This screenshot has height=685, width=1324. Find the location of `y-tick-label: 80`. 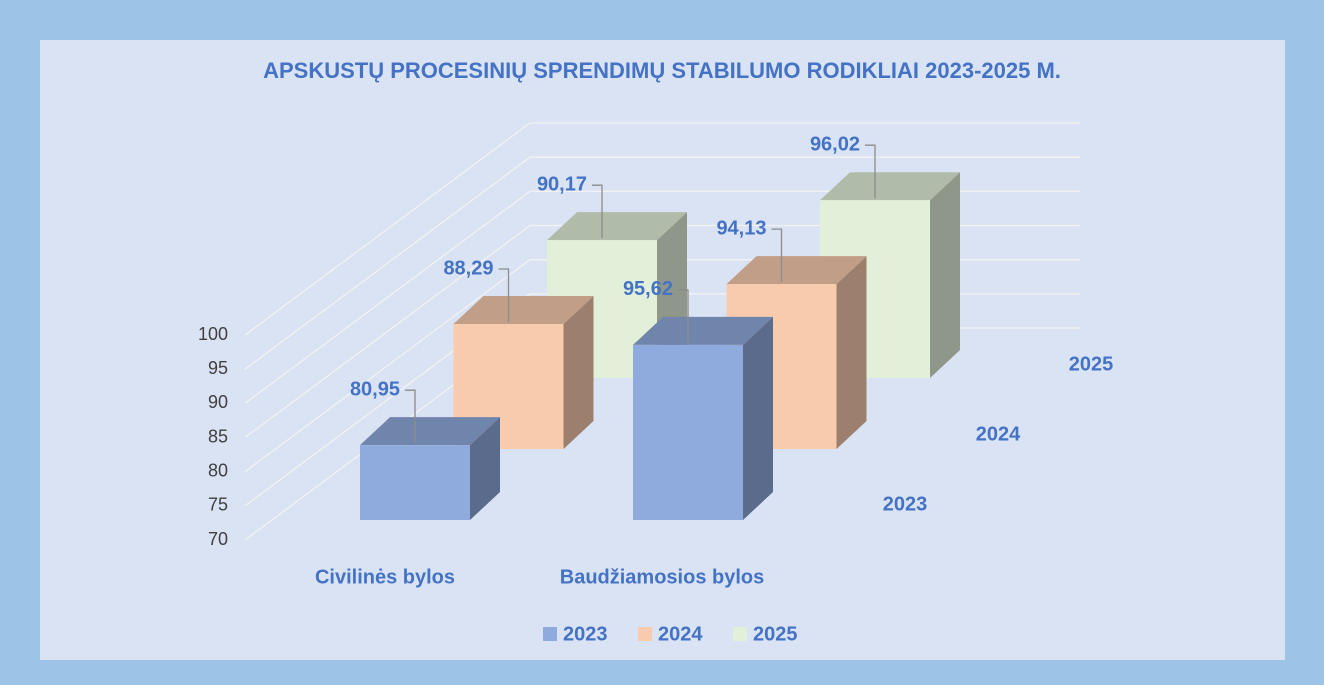

y-tick-label: 80 is located at coordinates (218, 470).